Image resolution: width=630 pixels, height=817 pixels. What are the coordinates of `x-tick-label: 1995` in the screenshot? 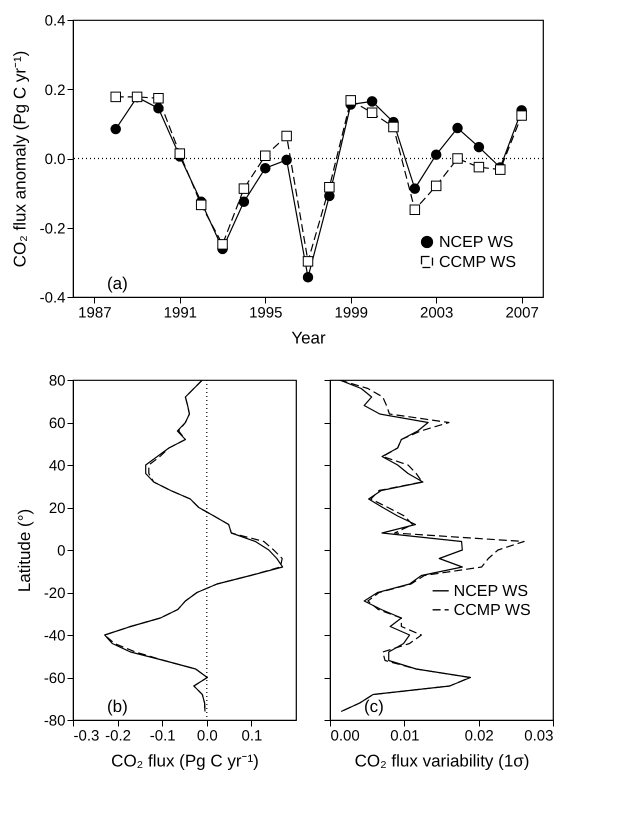 It's located at (265, 313).